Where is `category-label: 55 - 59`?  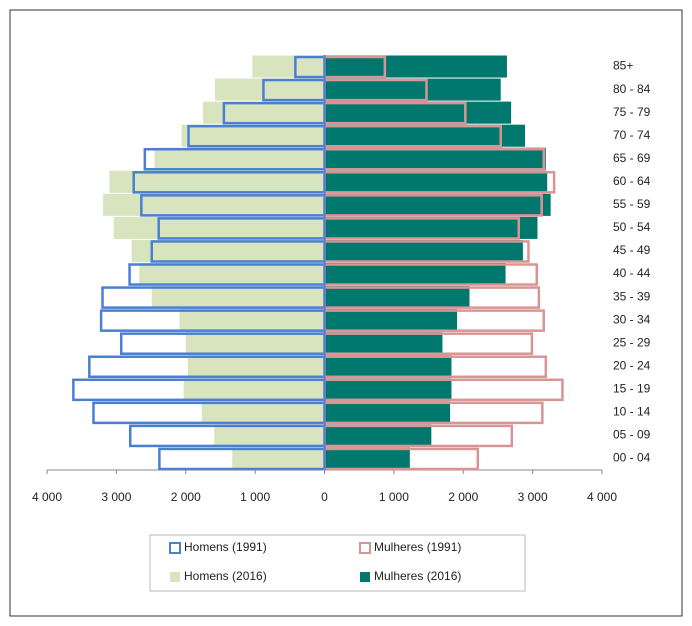 category-label: 55 - 59 is located at coordinates (632, 204).